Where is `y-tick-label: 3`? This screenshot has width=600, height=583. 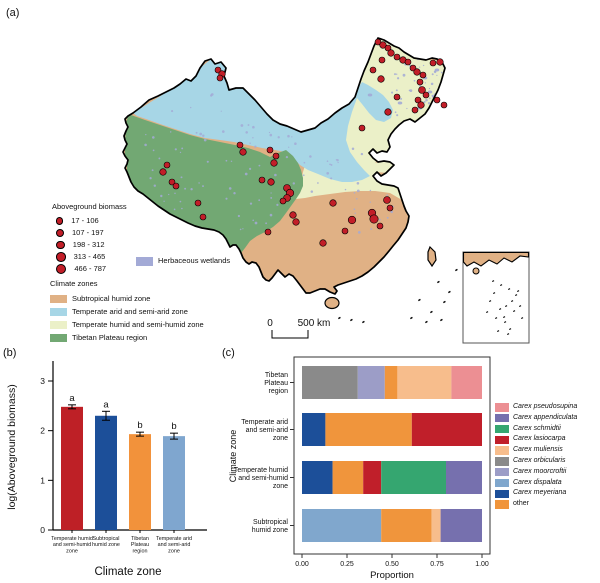
y-tick-label: 3 is located at coordinates (42, 381).